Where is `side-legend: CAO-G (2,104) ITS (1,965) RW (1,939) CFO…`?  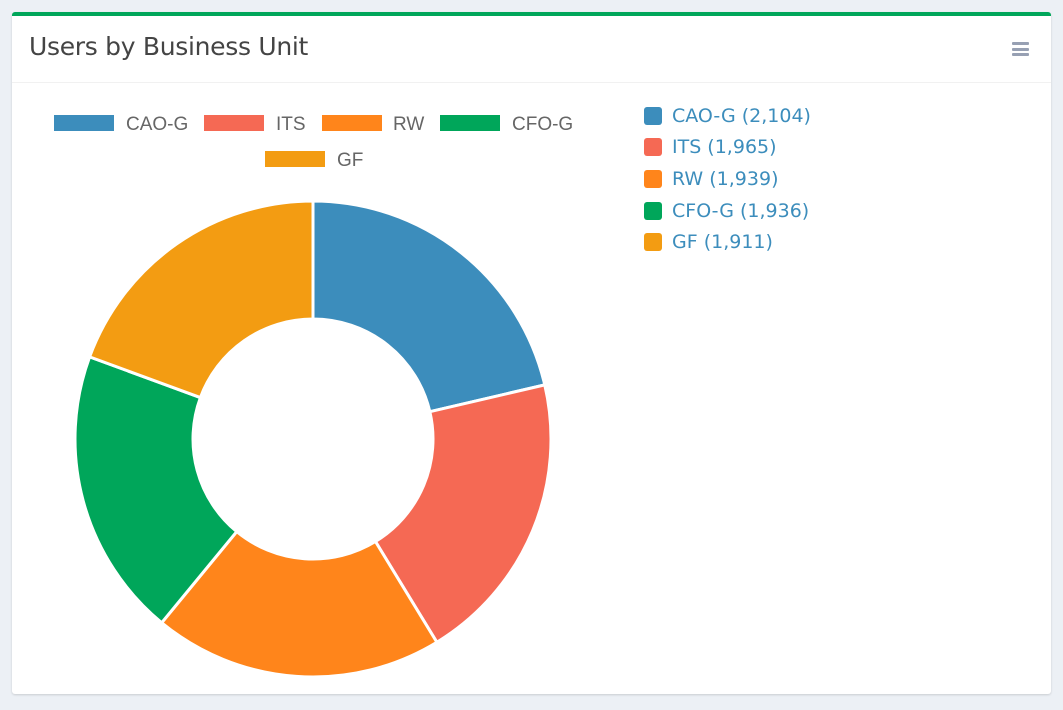
side-legend: CAO-G (2,104) ITS (1,965) RW (1,939) CFO… is located at coordinates (727, 179).